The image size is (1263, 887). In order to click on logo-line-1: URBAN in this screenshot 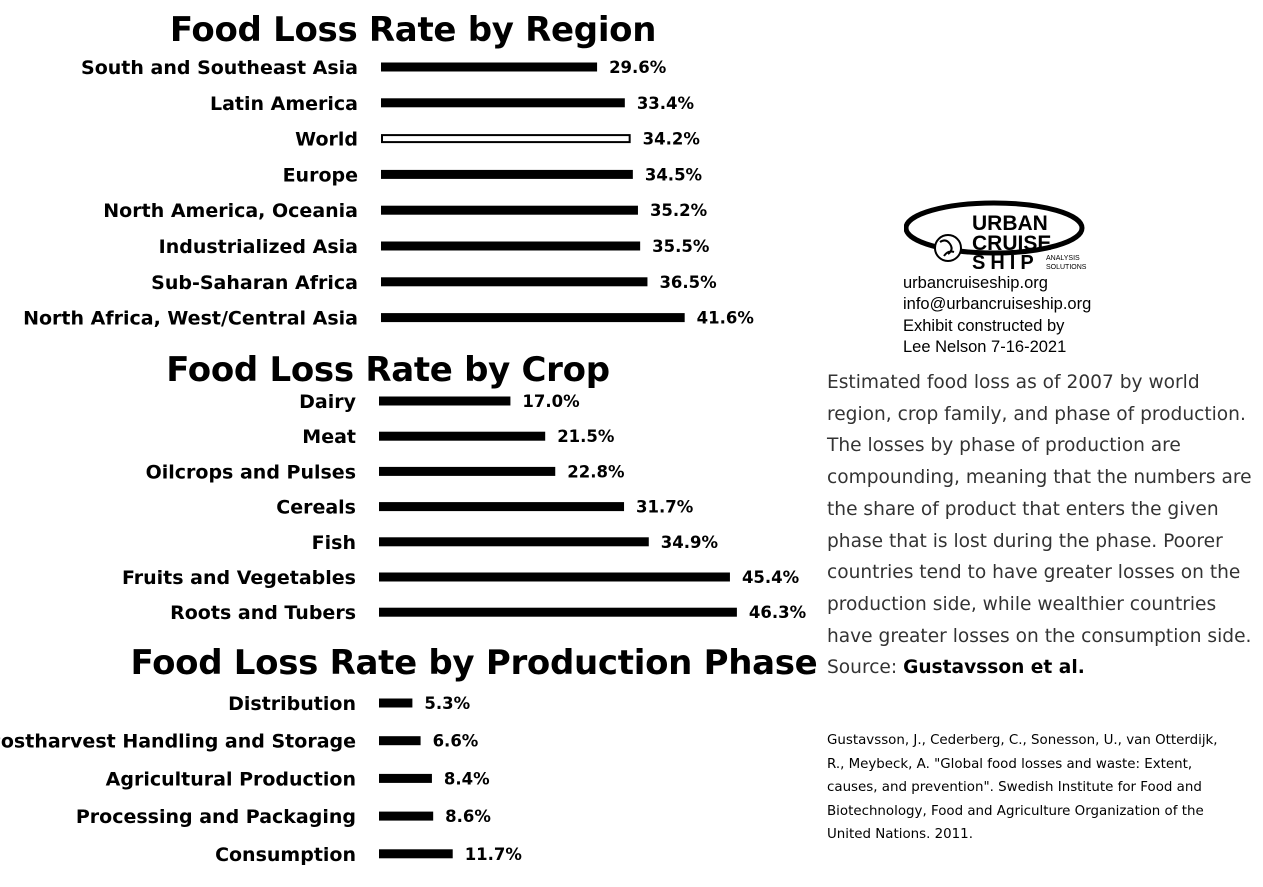, I will do `click(1010, 223)`.